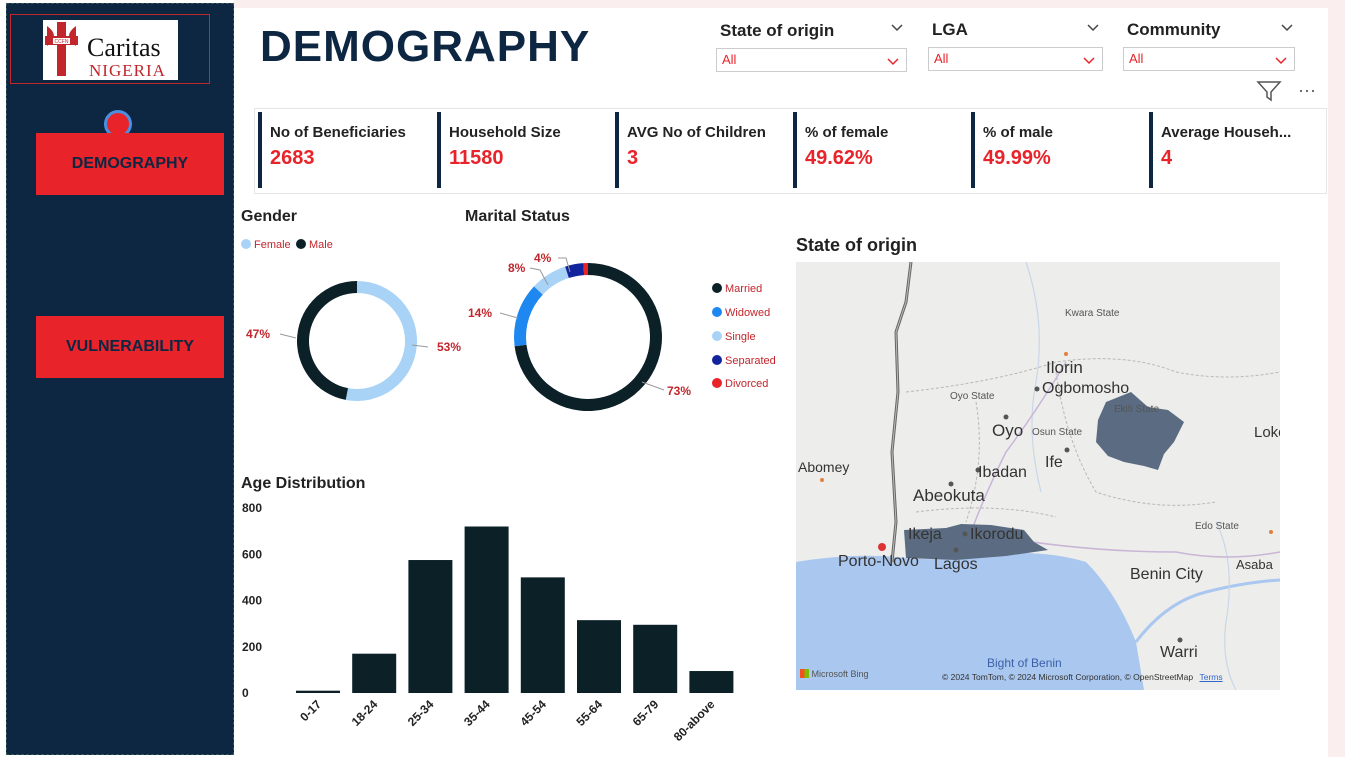 This screenshot has width=1345, height=757. What do you see at coordinates (1167, 158) in the screenshot?
I see `kpi-value: 4` at bounding box center [1167, 158].